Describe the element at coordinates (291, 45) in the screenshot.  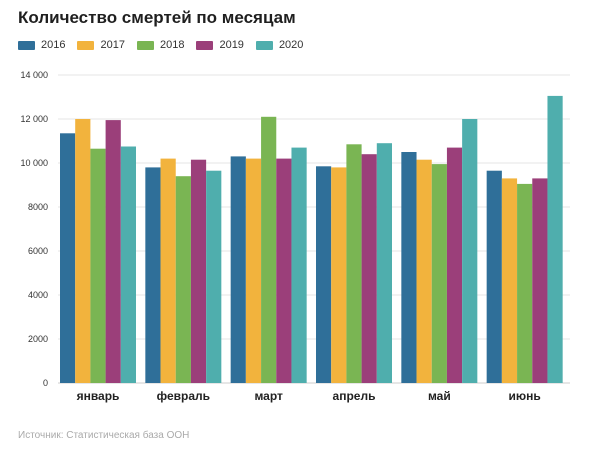
I see `legend-label-2020: 2020` at that location.